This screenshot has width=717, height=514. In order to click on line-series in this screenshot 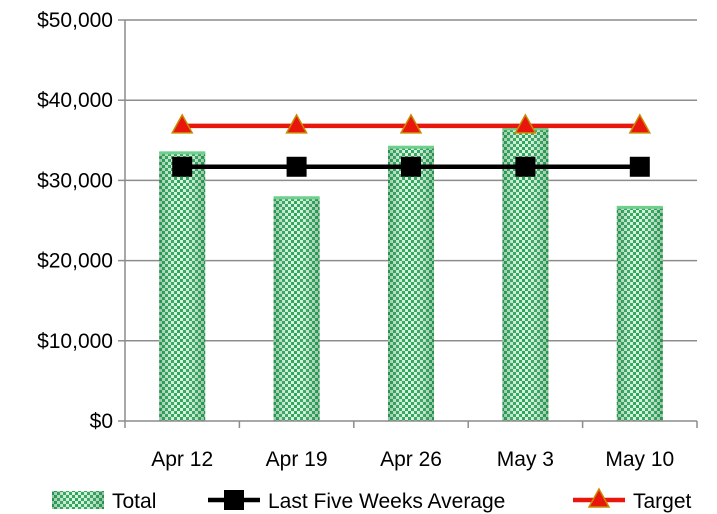, I will do `click(411, 145)`.